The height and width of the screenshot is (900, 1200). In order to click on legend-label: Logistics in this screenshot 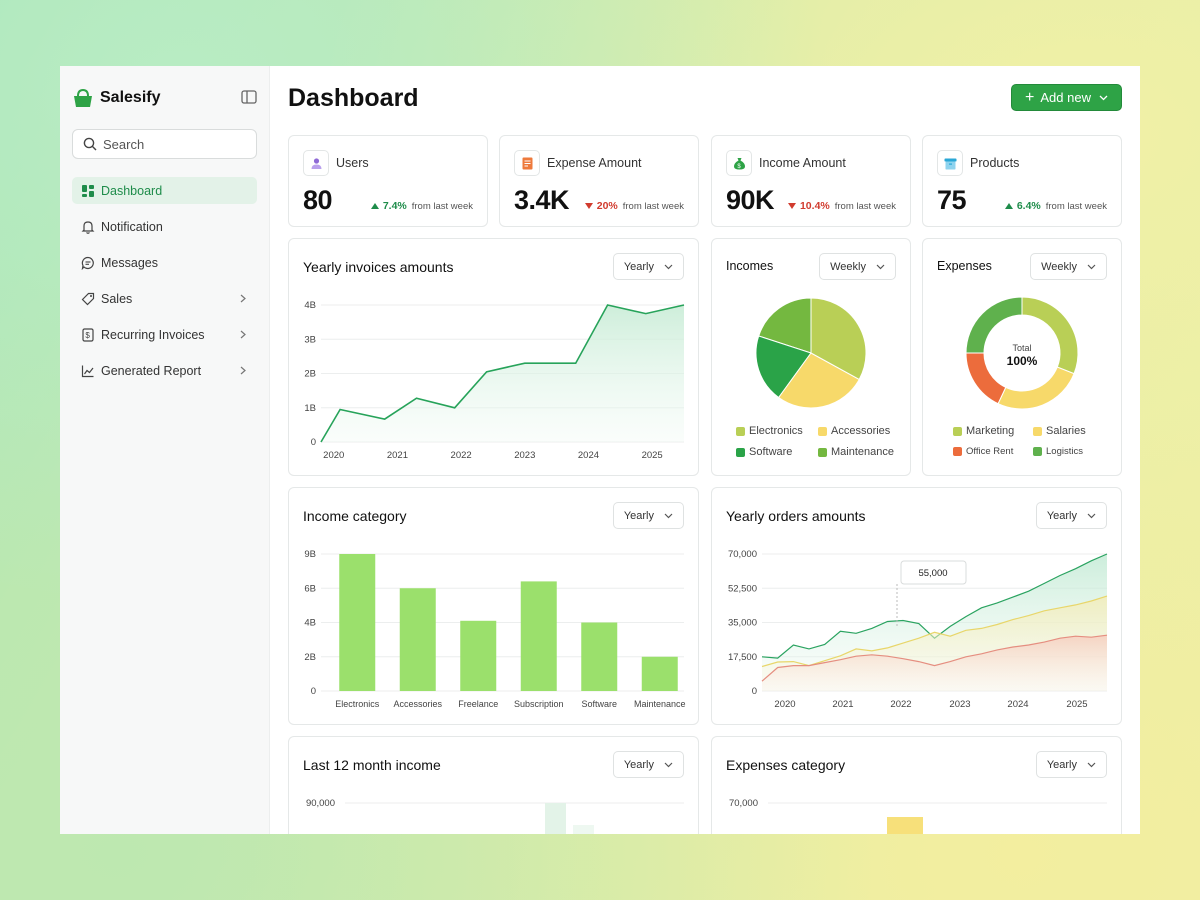, I will do `click(1064, 451)`.